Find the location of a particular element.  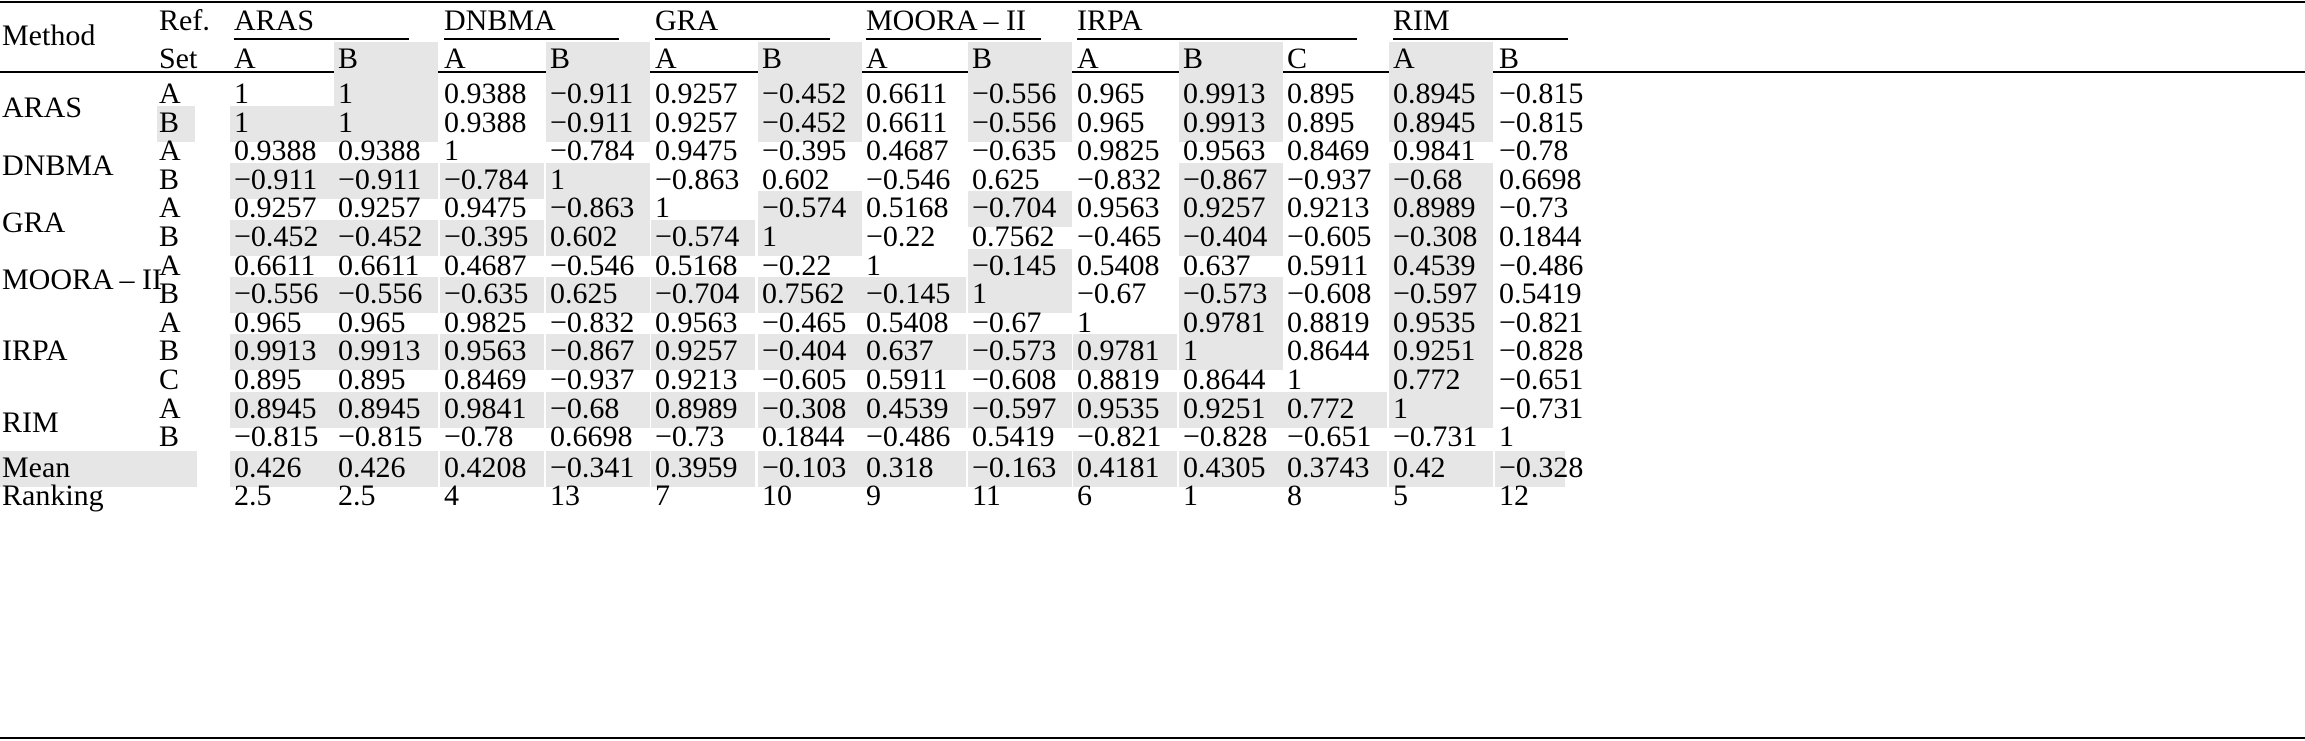

summary-cell: −0.341 is located at coordinates (592, 467).